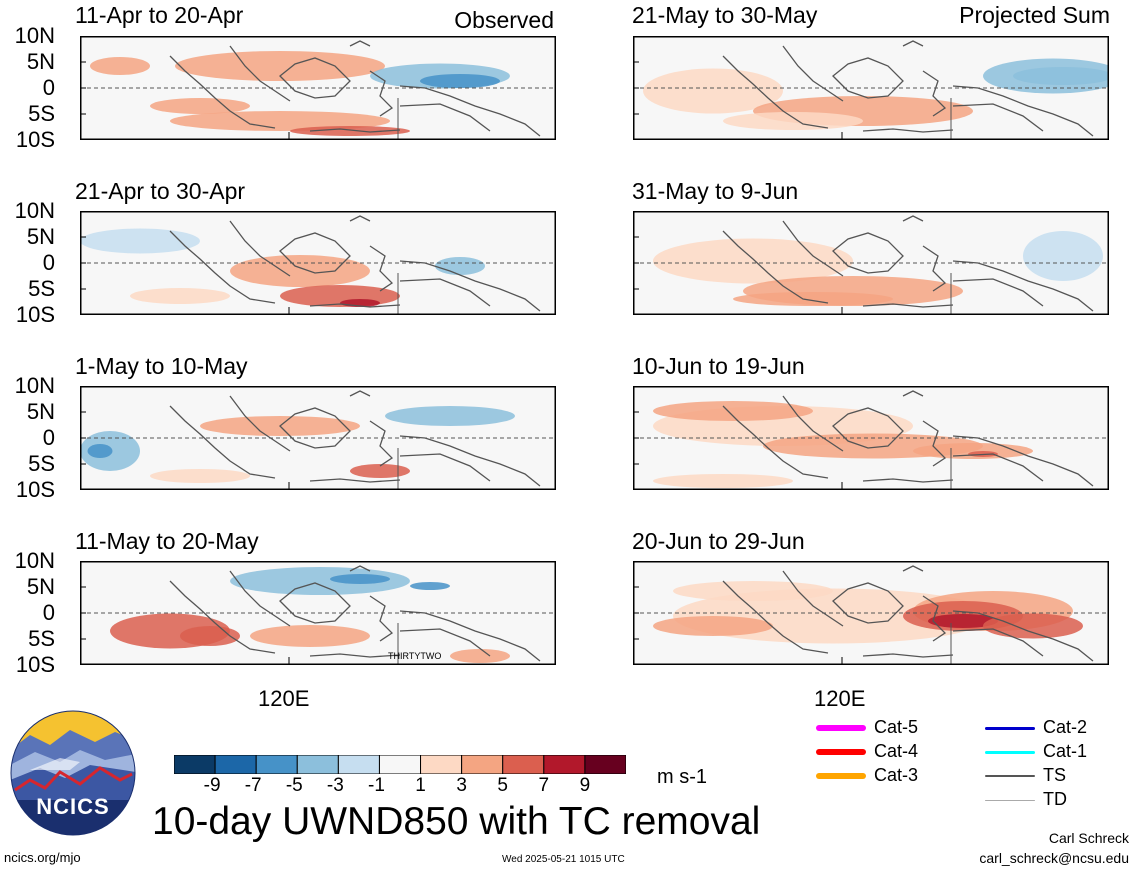 The image size is (1135, 873). What do you see at coordinates (725, 15) in the screenshot?
I see `panel-title-5: 21-May to 30-May` at bounding box center [725, 15].